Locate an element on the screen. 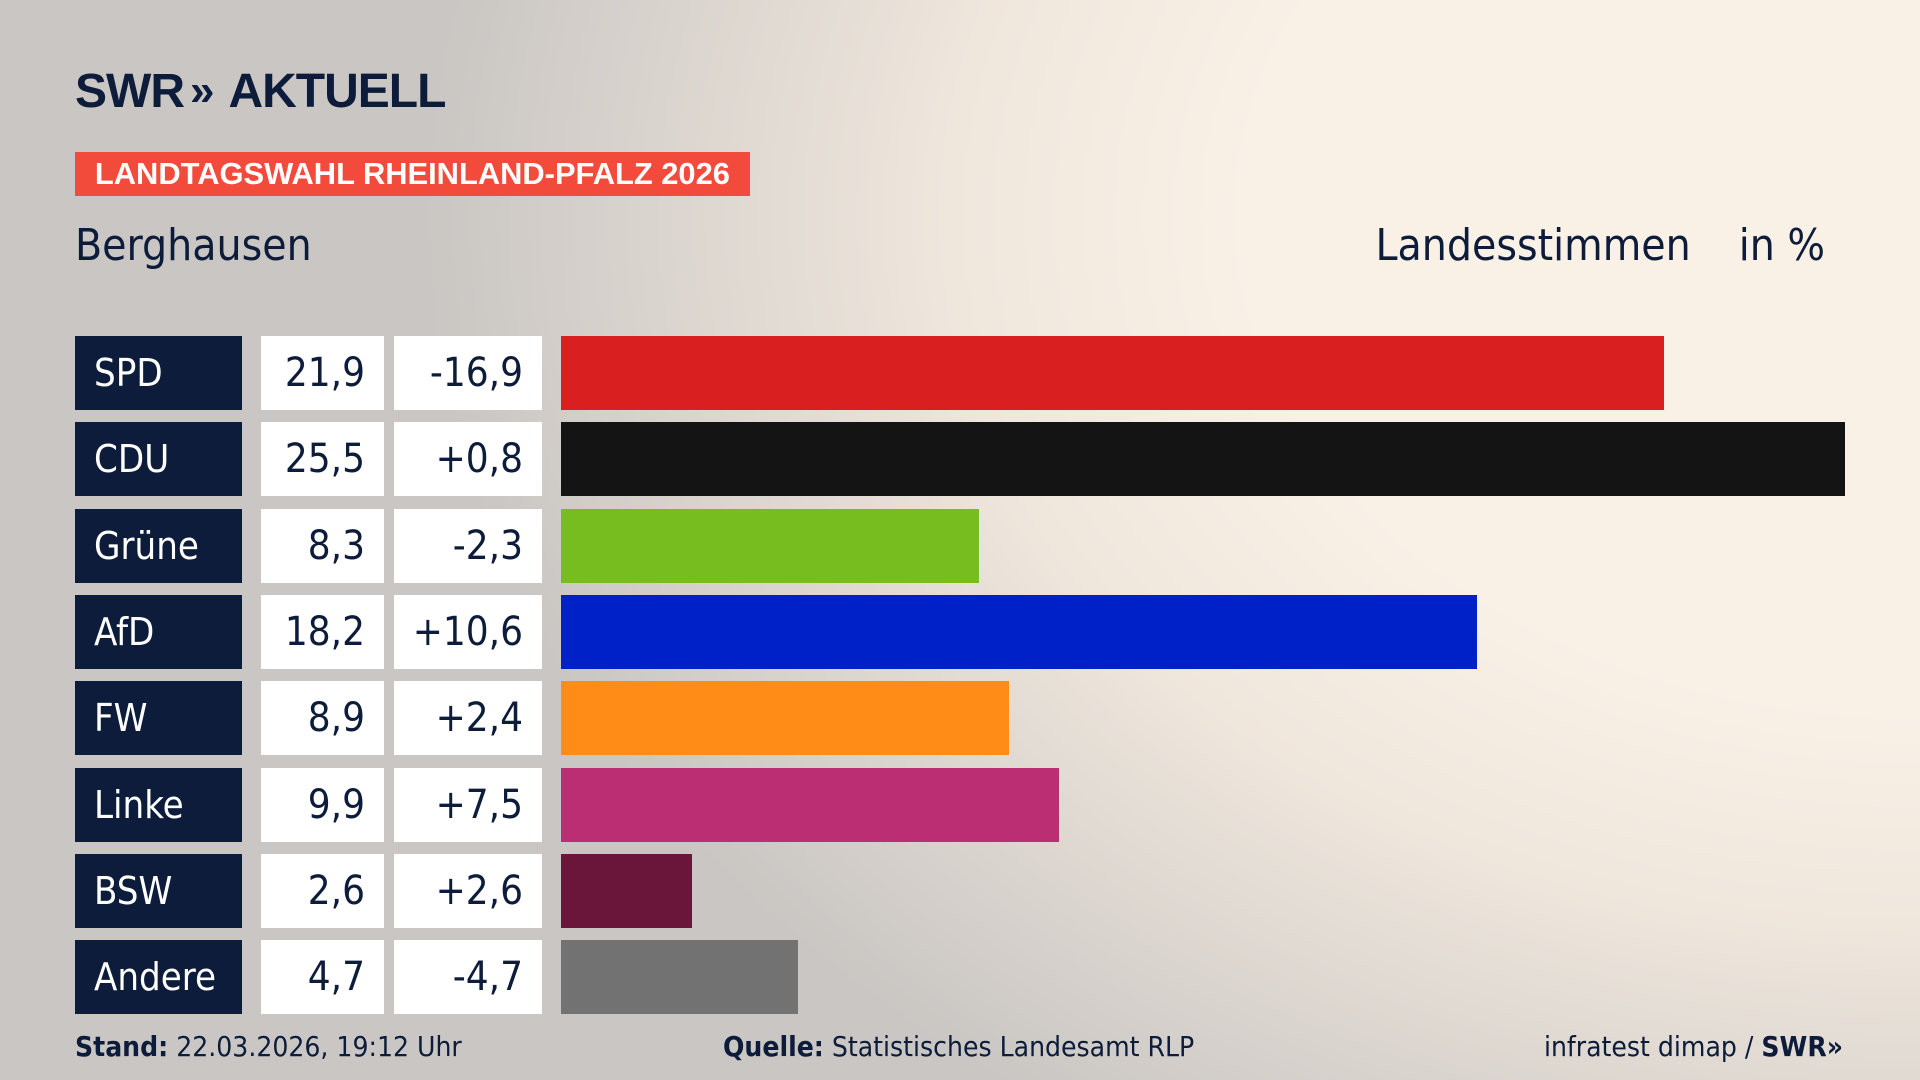 The width and height of the screenshot is (1920, 1080). vote-change-label: +10,6 is located at coordinates (468, 631).